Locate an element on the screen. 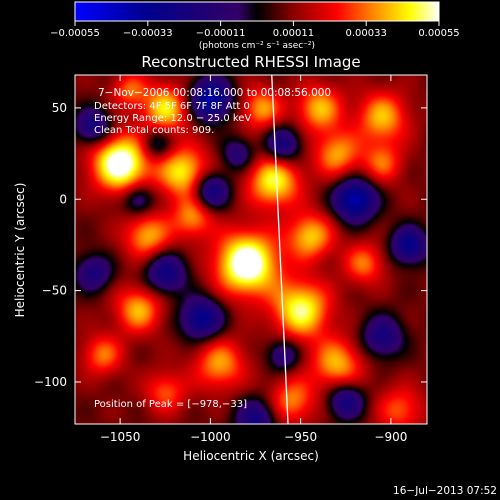  colorbar-tick-label: −0.00011 is located at coordinates (221, 33).